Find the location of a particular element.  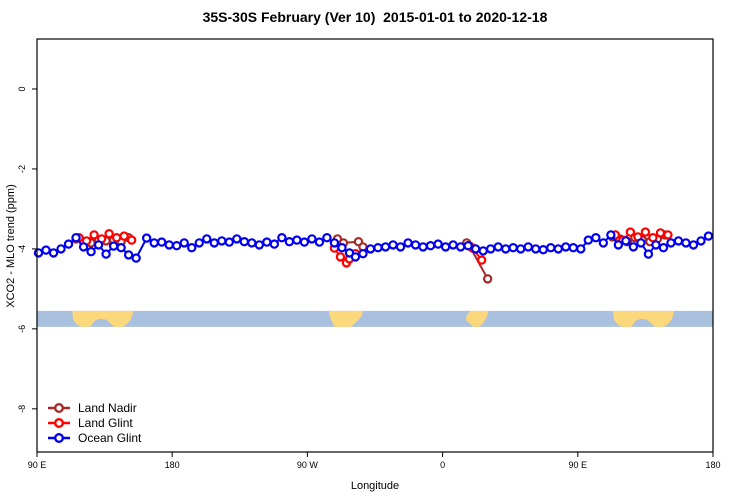

x-axis-label: Longitude is located at coordinates (375, 486).